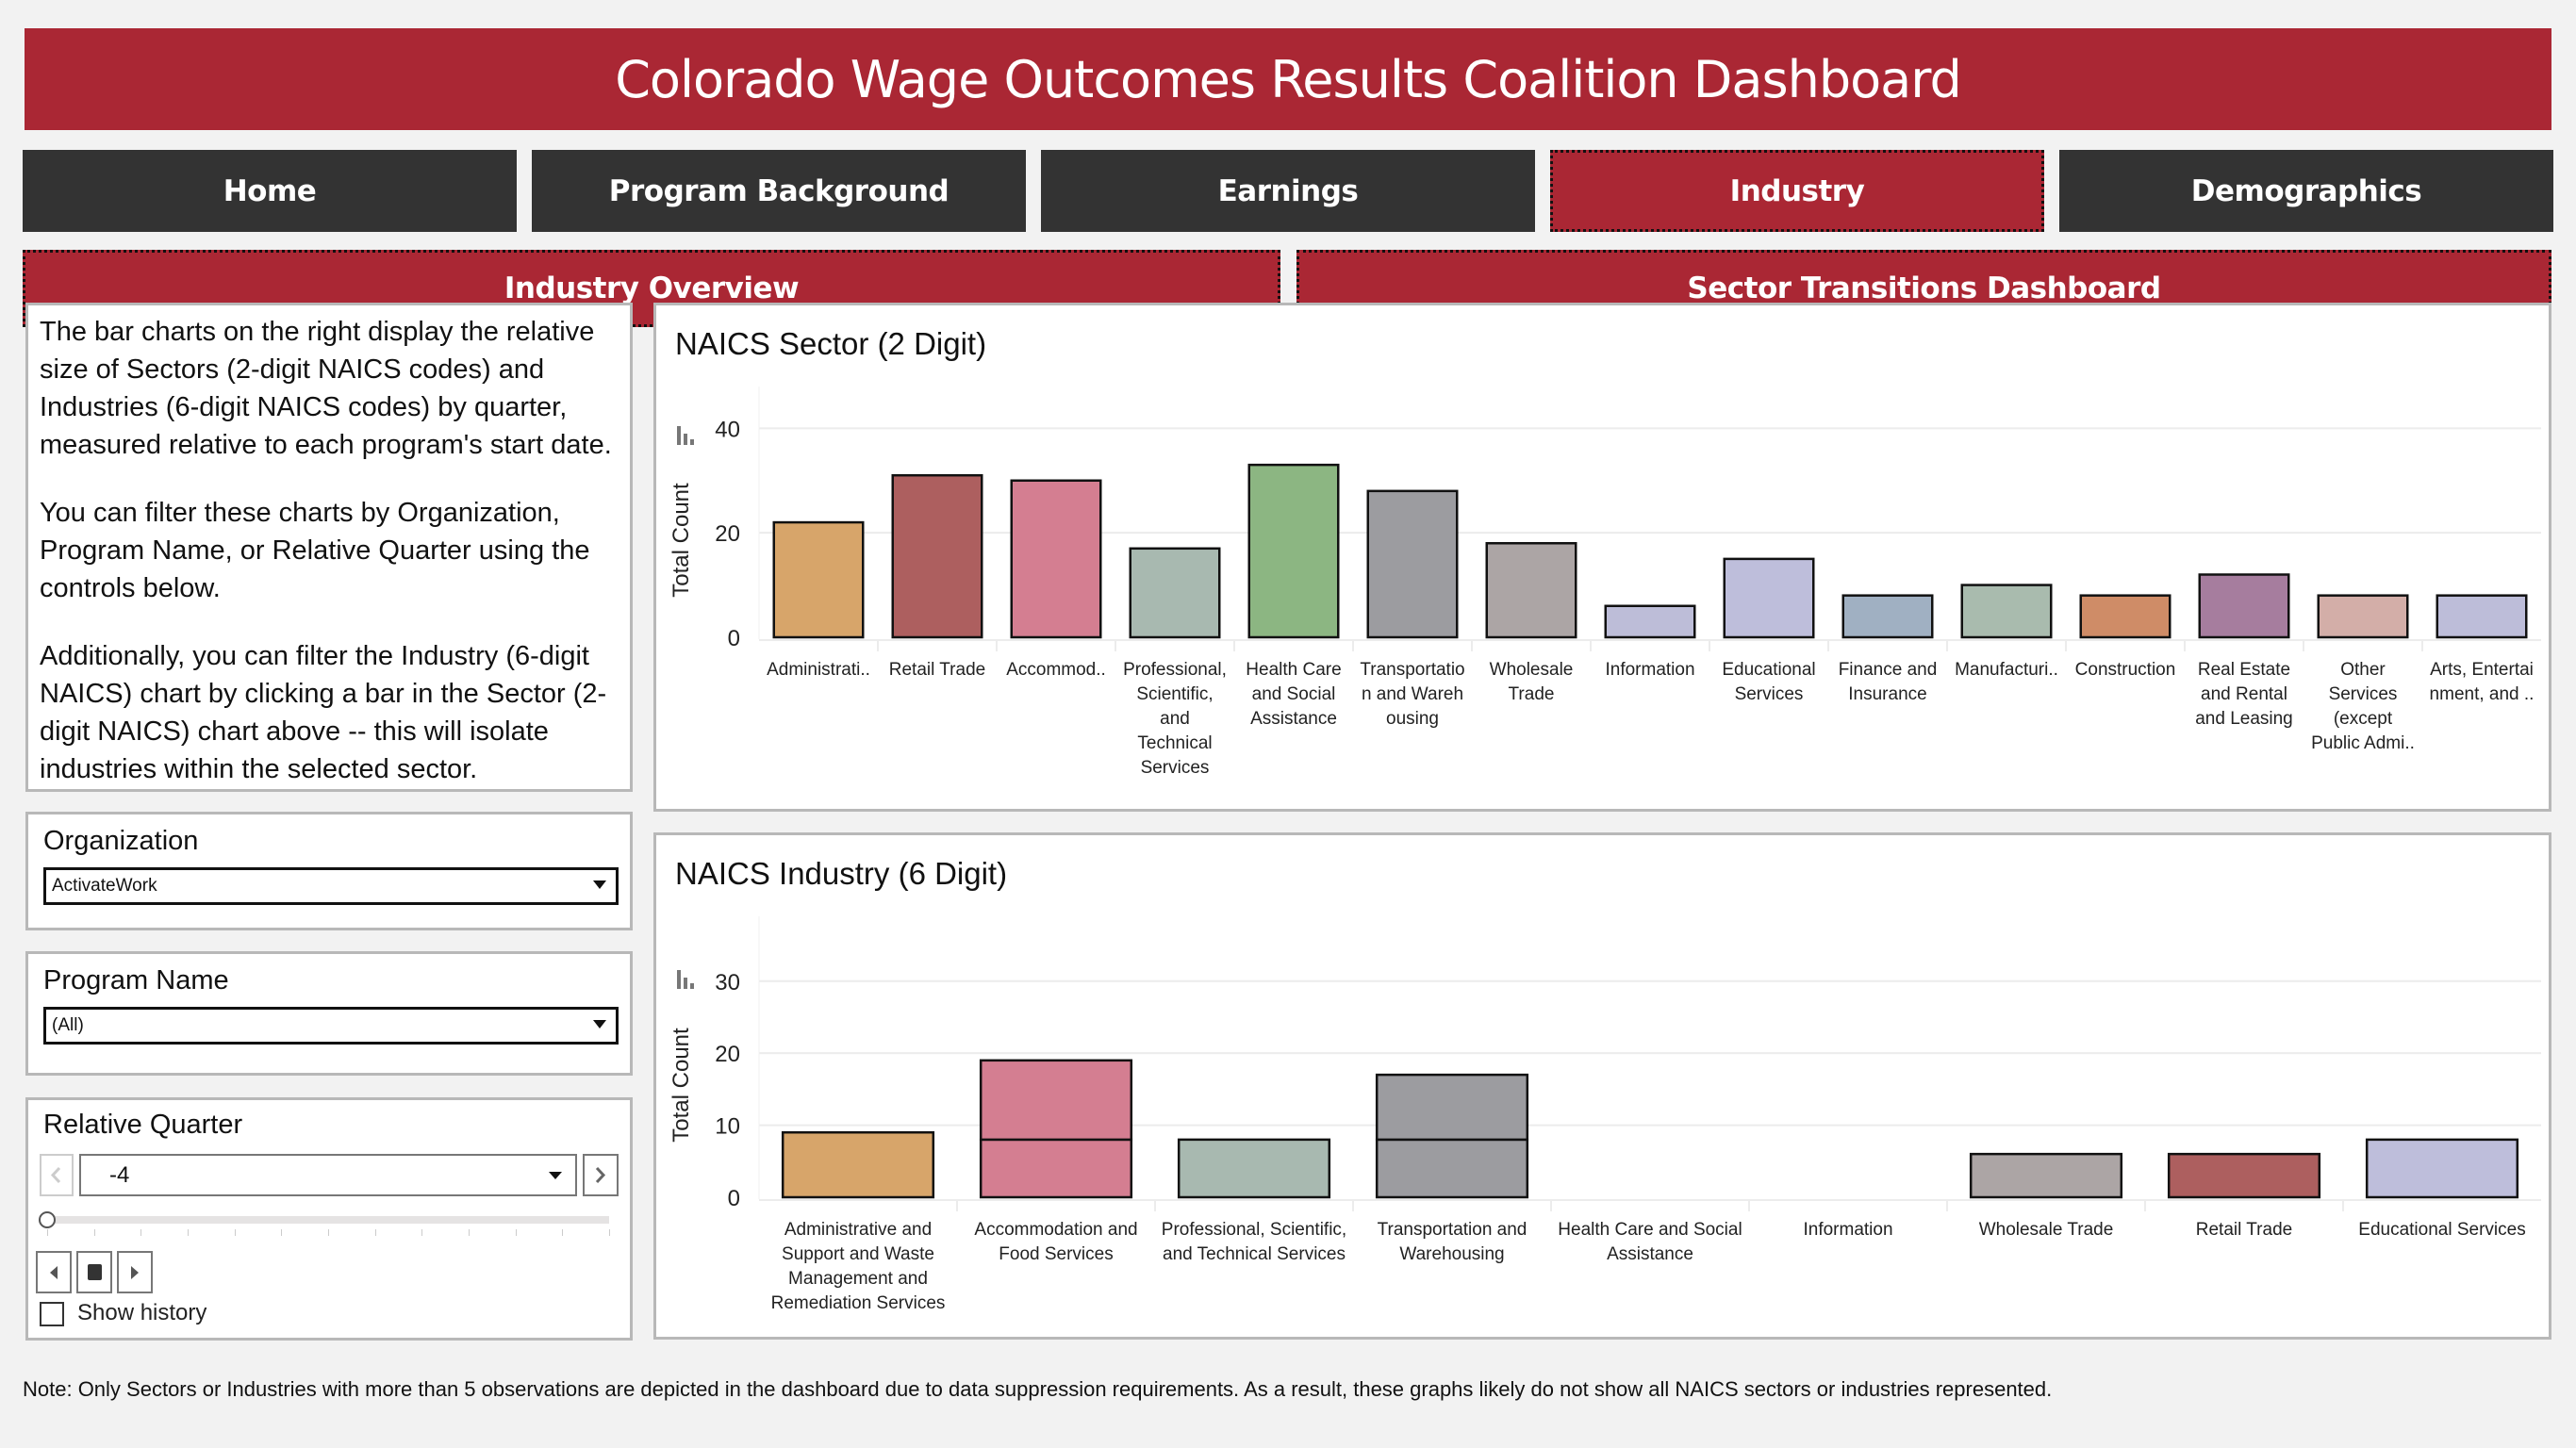 This screenshot has height=1448, width=2576. What do you see at coordinates (2363, 743) in the screenshot?
I see `x-tick-label-line: Public Admi..` at bounding box center [2363, 743].